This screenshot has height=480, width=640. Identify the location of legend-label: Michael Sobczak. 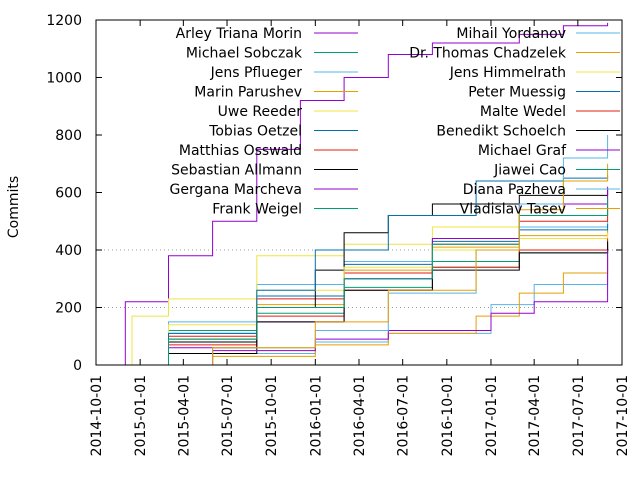
(244, 54).